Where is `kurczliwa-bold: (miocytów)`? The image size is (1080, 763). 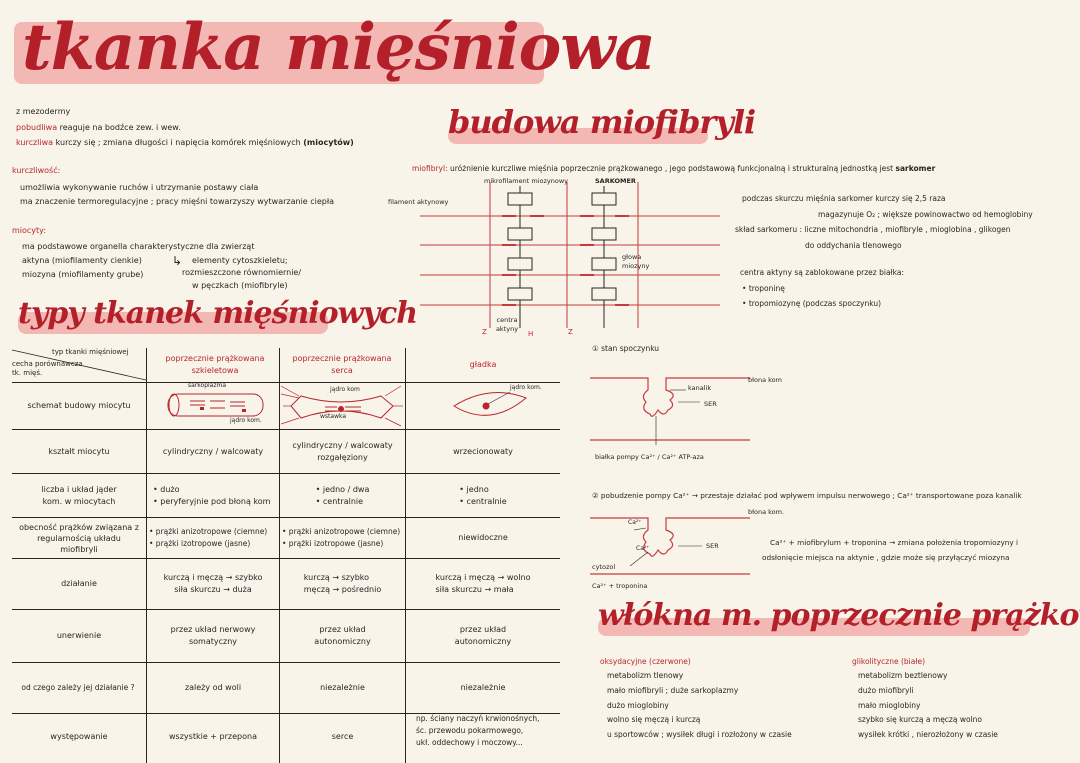 kurczliwa-bold: (miocytów) is located at coordinates (328, 142).